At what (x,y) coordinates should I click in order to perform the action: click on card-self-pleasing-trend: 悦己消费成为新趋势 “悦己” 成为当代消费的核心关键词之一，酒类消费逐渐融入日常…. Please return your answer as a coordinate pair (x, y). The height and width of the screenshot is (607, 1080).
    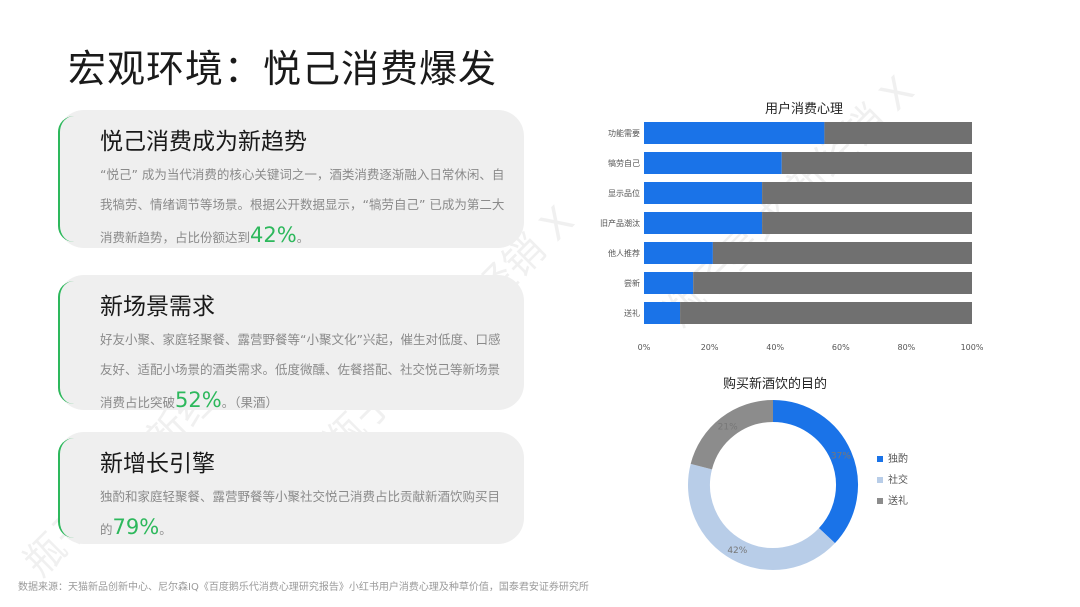
    Looking at the image, I should click on (291, 179).